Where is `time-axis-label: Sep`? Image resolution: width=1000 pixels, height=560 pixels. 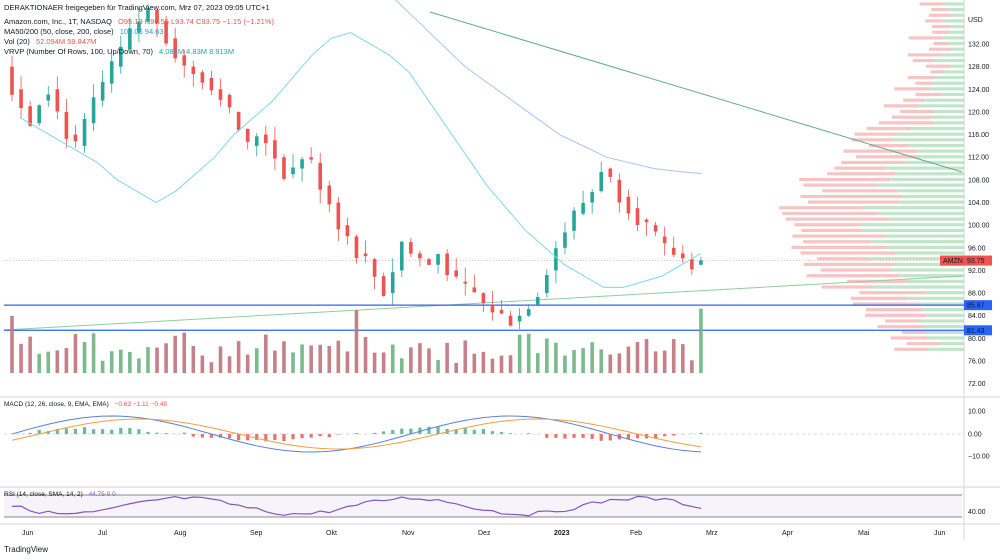 time-axis-label: Sep is located at coordinates (256, 533).